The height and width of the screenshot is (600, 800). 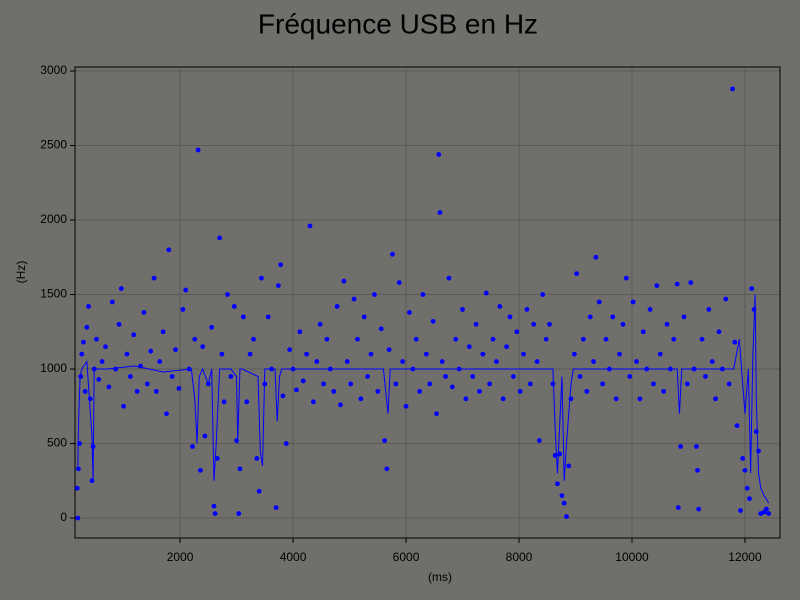 I want to click on x-tick-label: 10000, so click(x=632, y=557).